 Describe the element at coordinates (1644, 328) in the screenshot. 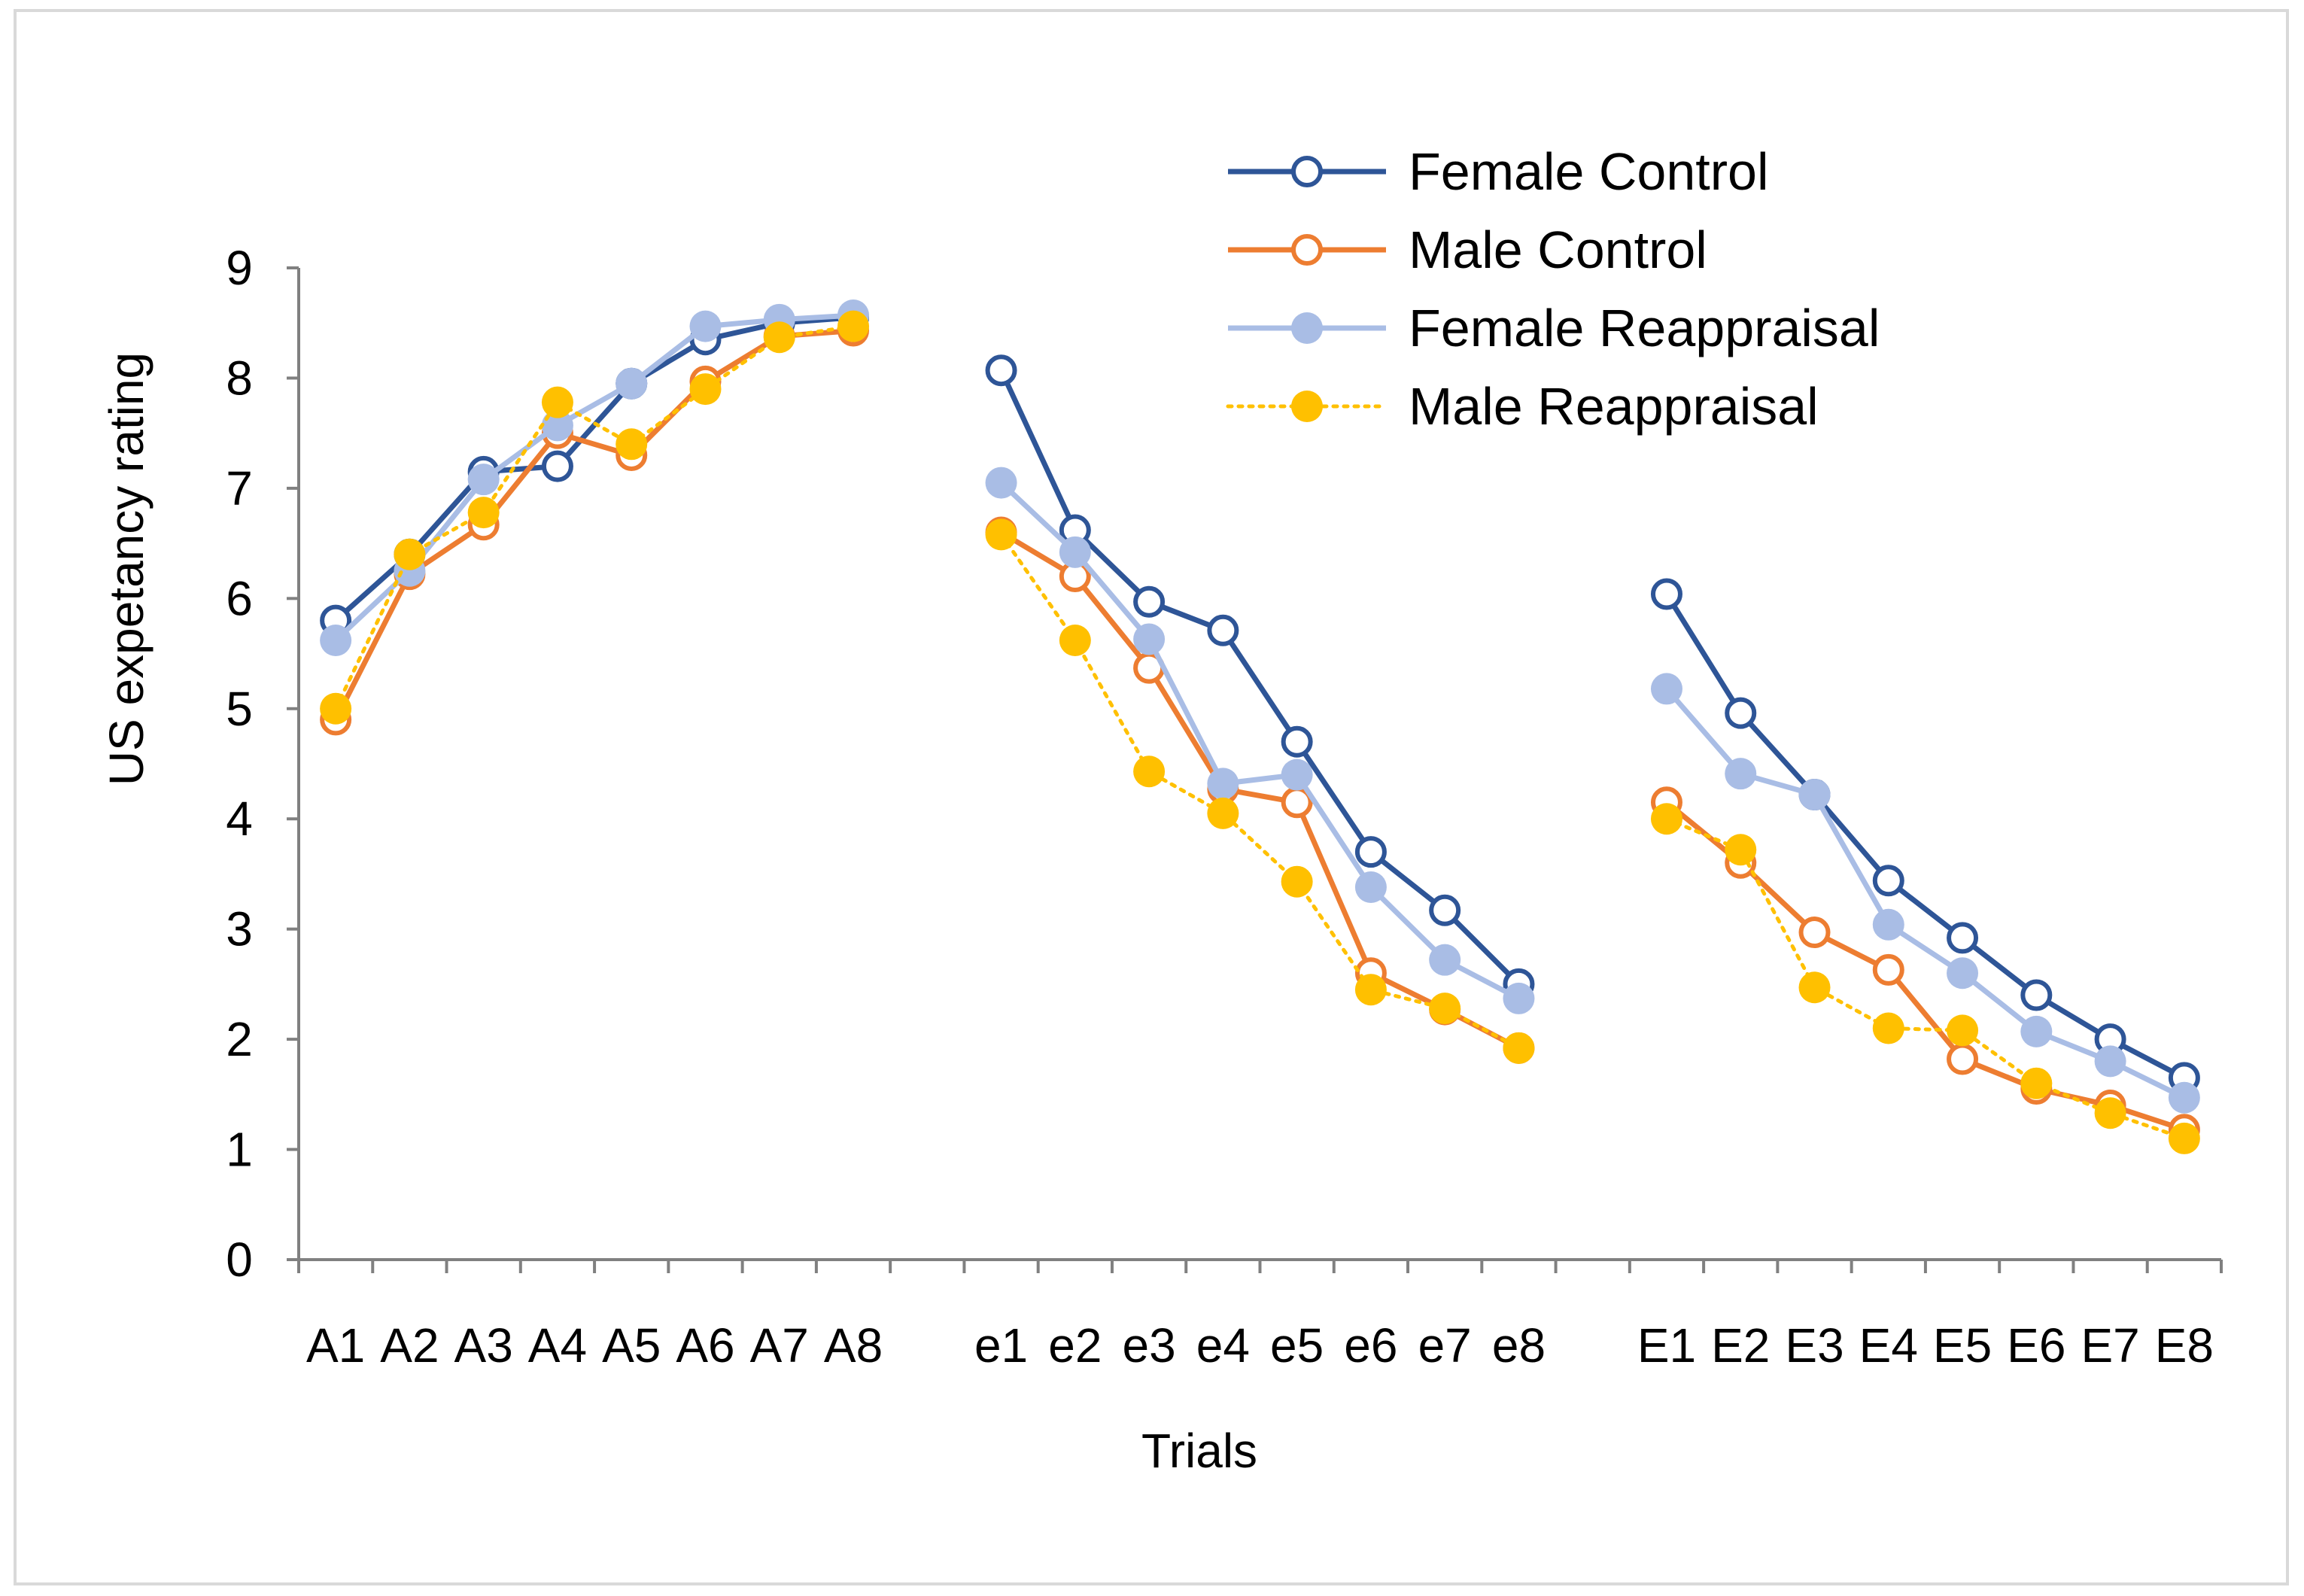

I see `legend-label: Female Reappraisal` at that location.